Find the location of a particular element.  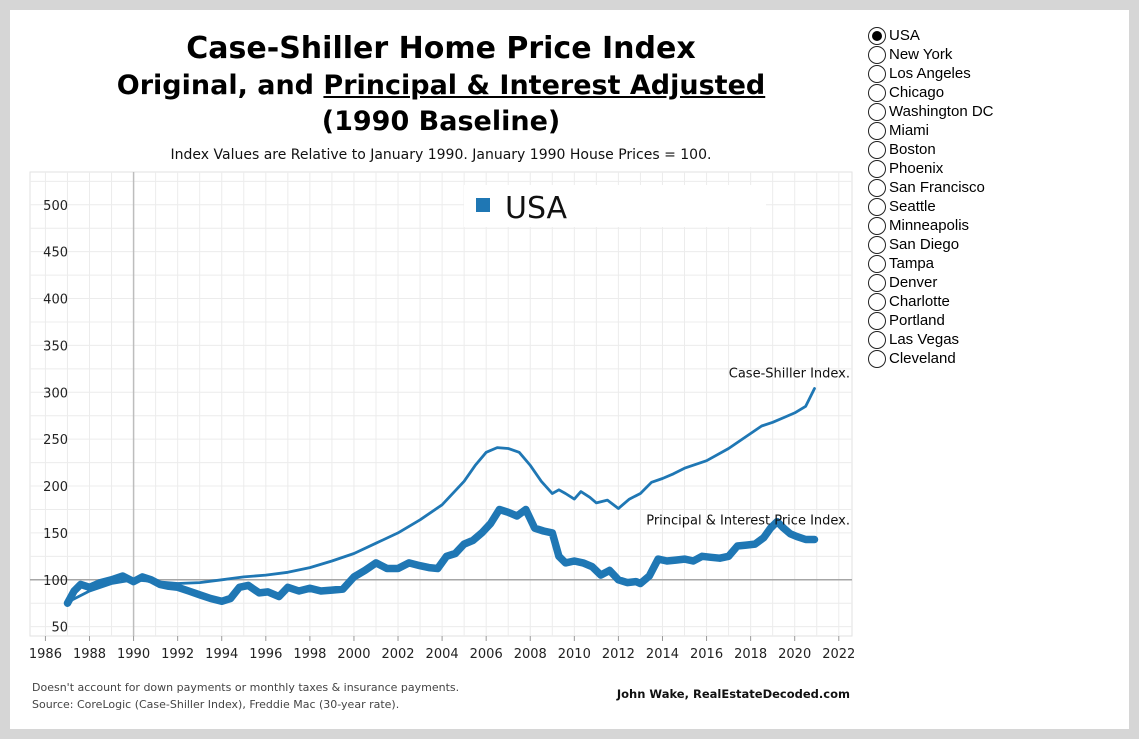

x-tick-label: 1986 is located at coordinates (45, 654).